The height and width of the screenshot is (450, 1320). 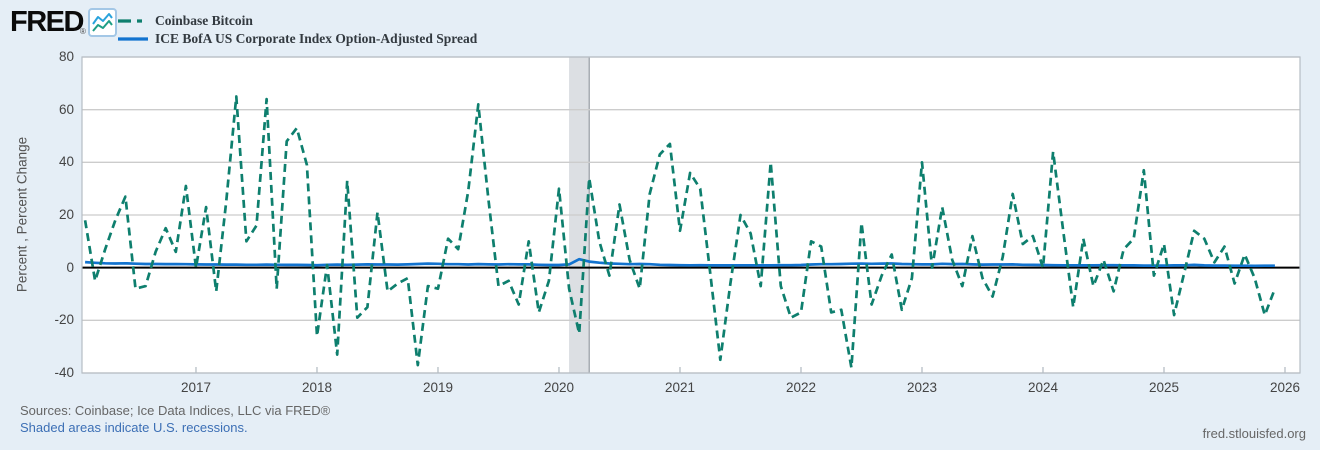 I want to click on legend-label: Coinbase Bitcoin, so click(x=204, y=20).